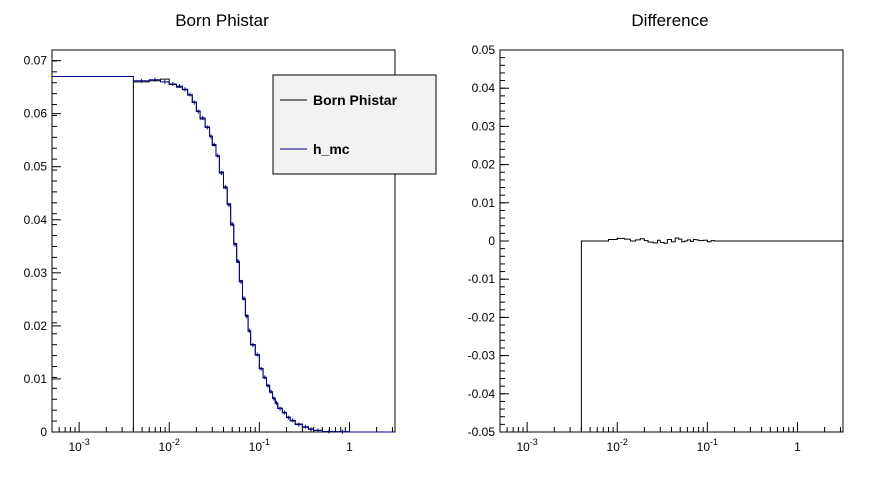 This screenshot has width=896, height=485. What do you see at coordinates (355, 100) in the screenshot?
I see `legend-born-label: Born Phistar` at bounding box center [355, 100].